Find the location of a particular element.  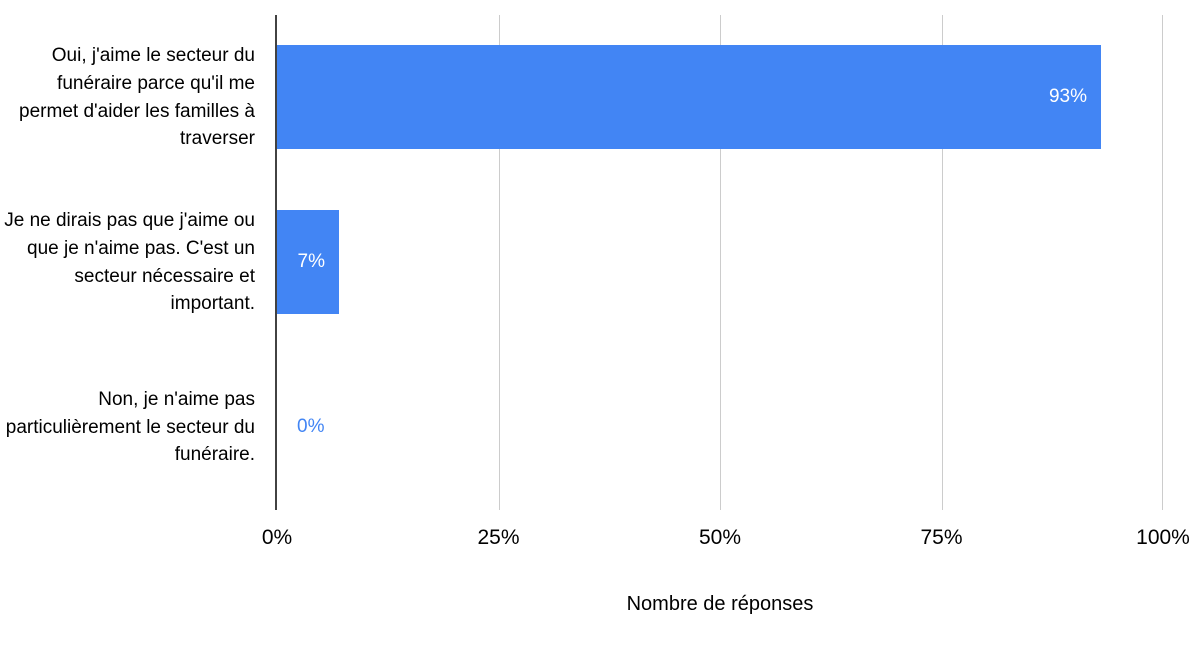

x-tick-label: 75% is located at coordinates (941, 537).